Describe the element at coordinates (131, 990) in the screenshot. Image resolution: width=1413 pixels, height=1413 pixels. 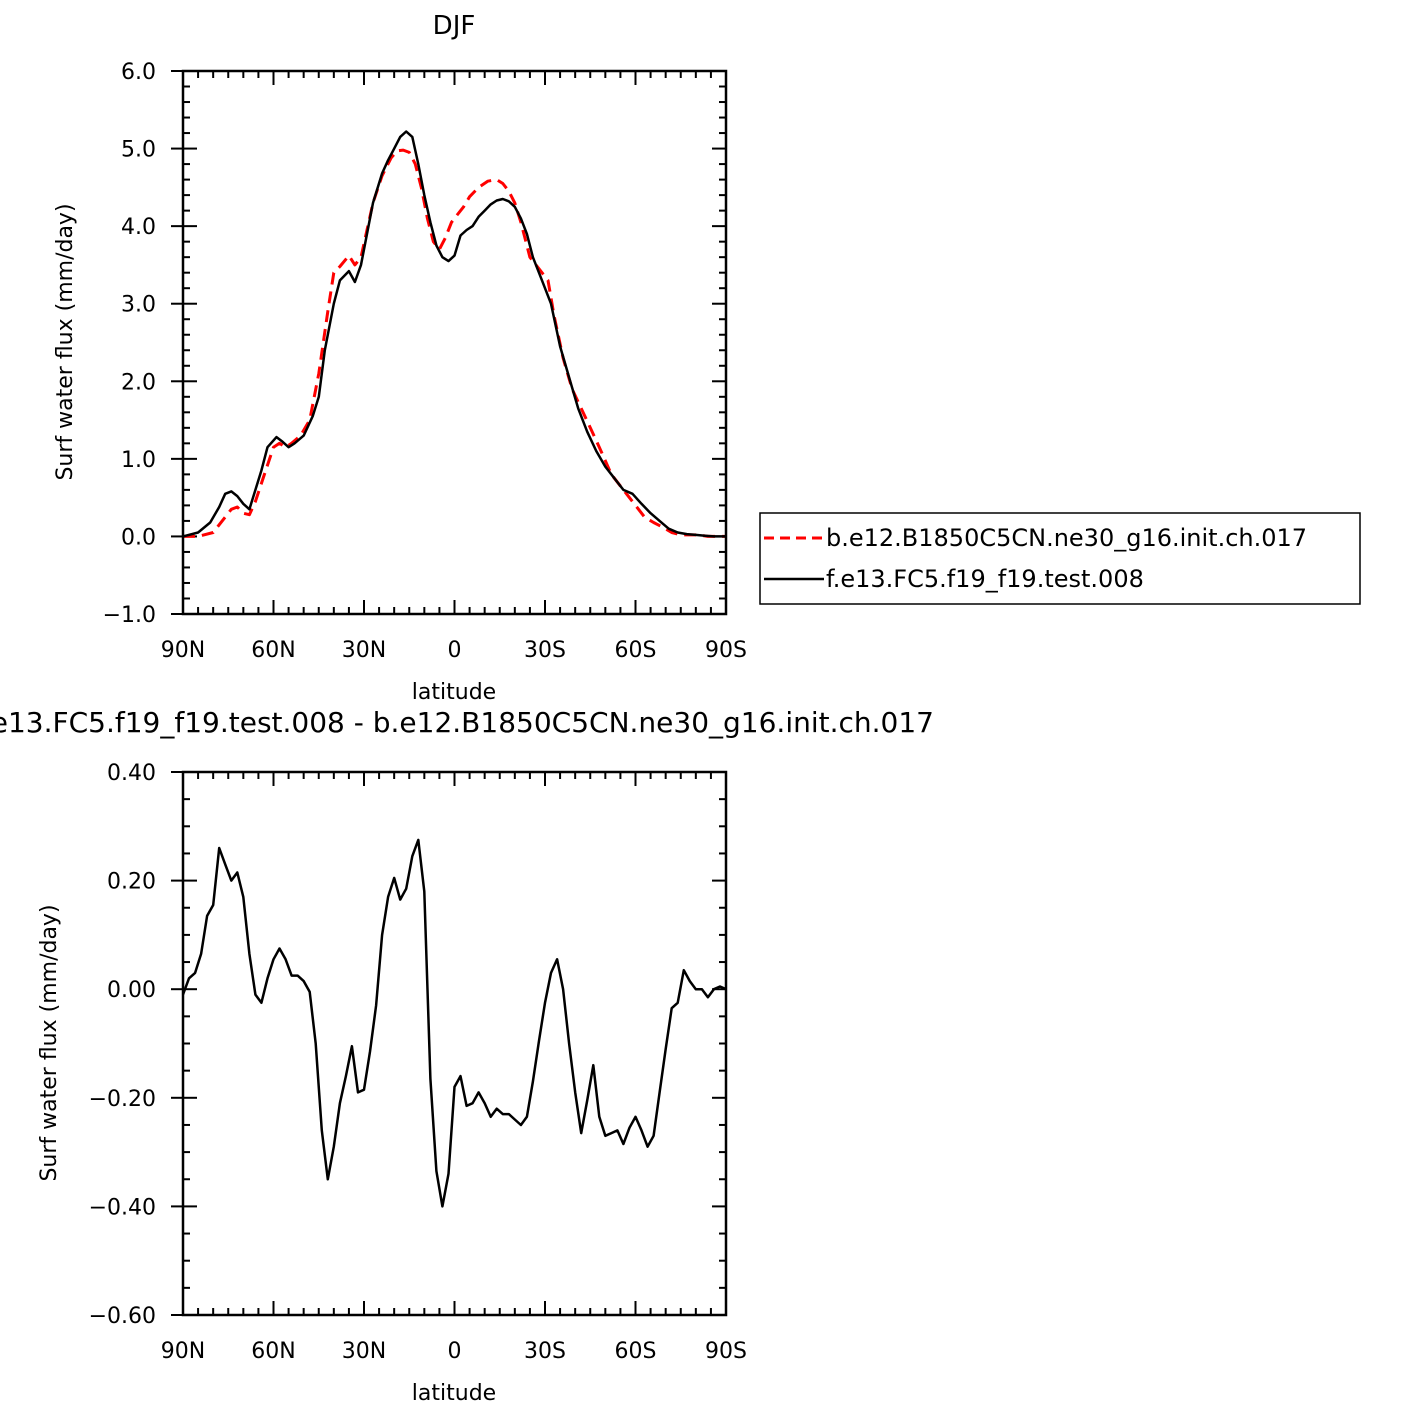
I see `bottom-ytick-label: 0.00` at that location.